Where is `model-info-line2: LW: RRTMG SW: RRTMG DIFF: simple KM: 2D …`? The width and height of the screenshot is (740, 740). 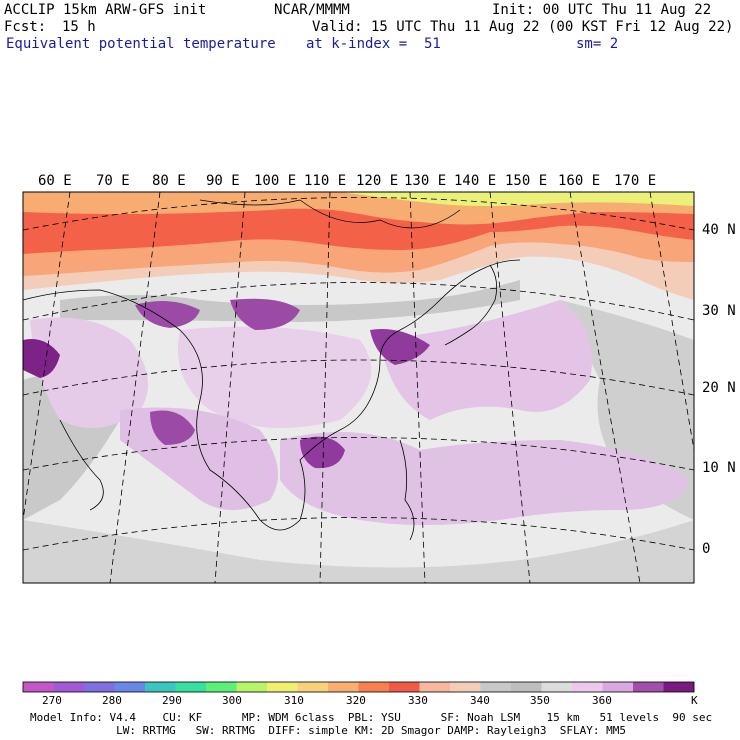
model-info-line2: LW: RRTMG SW: RRTMG DIFF: simple KM: 2D … is located at coordinates (328, 730).